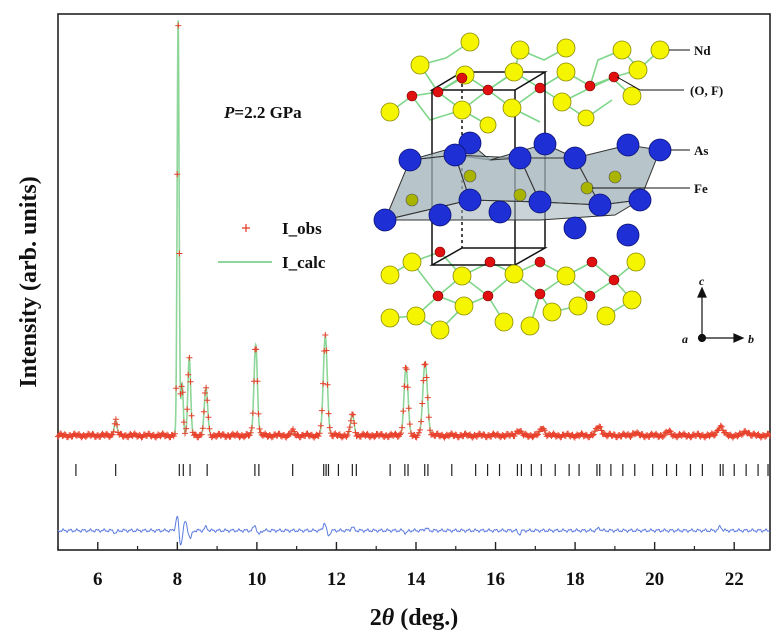  I want to click on pressure-annotation: P=2.2 GPa, so click(262, 112).